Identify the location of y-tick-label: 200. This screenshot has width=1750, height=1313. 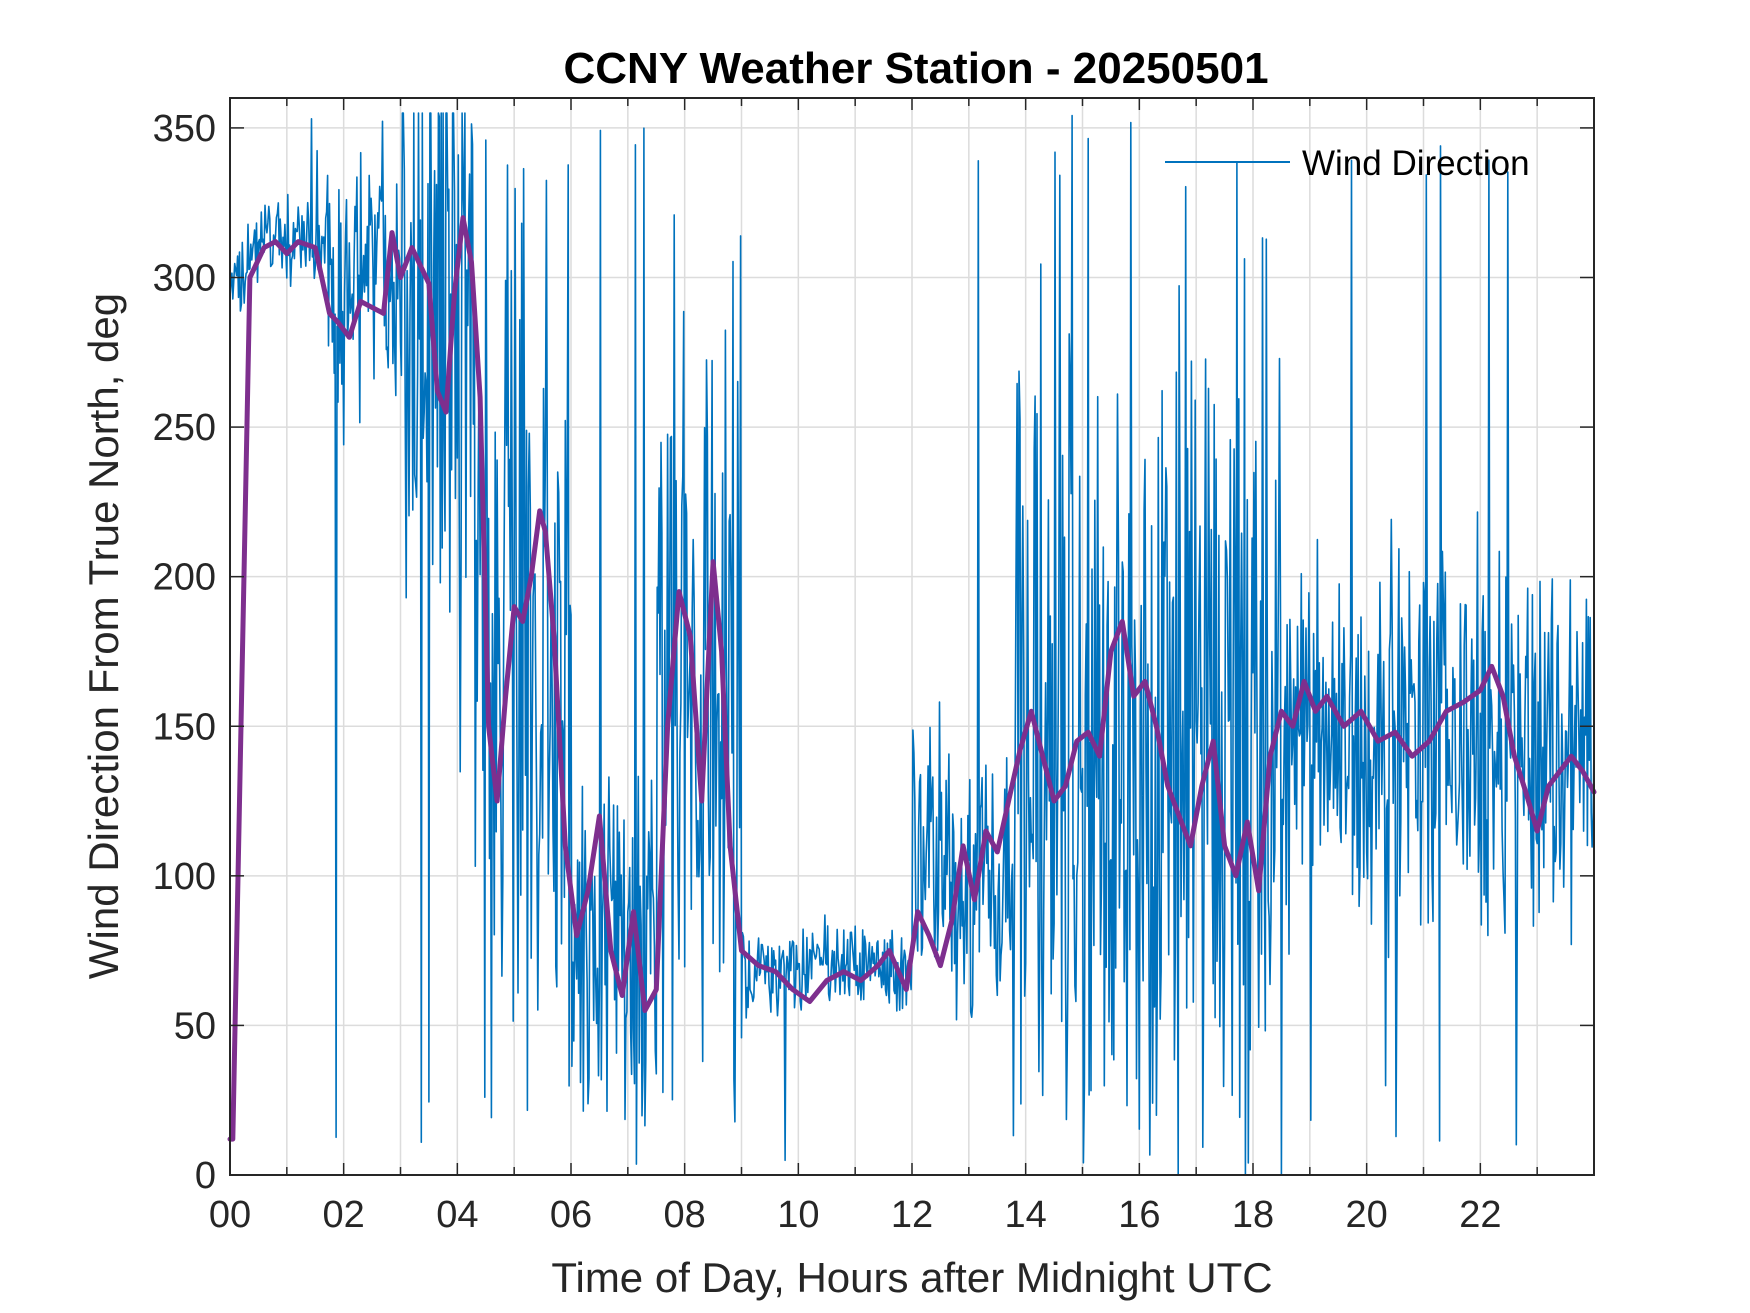
(184, 578).